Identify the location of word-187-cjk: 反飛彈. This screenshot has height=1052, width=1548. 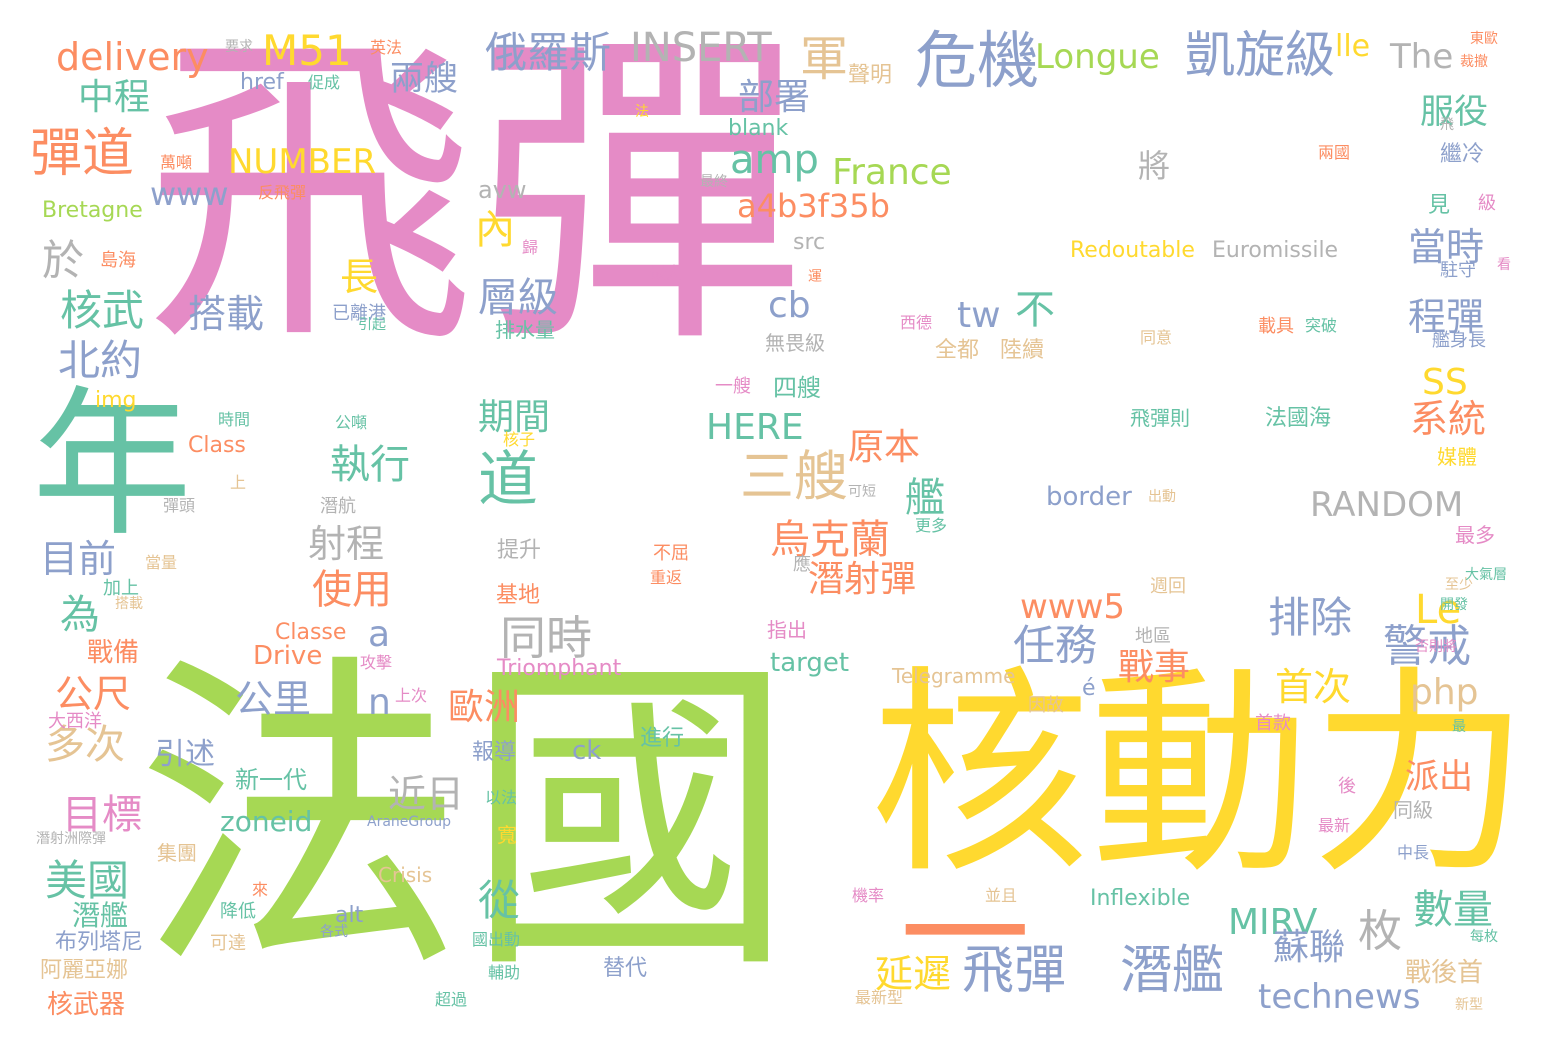
(282, 192).